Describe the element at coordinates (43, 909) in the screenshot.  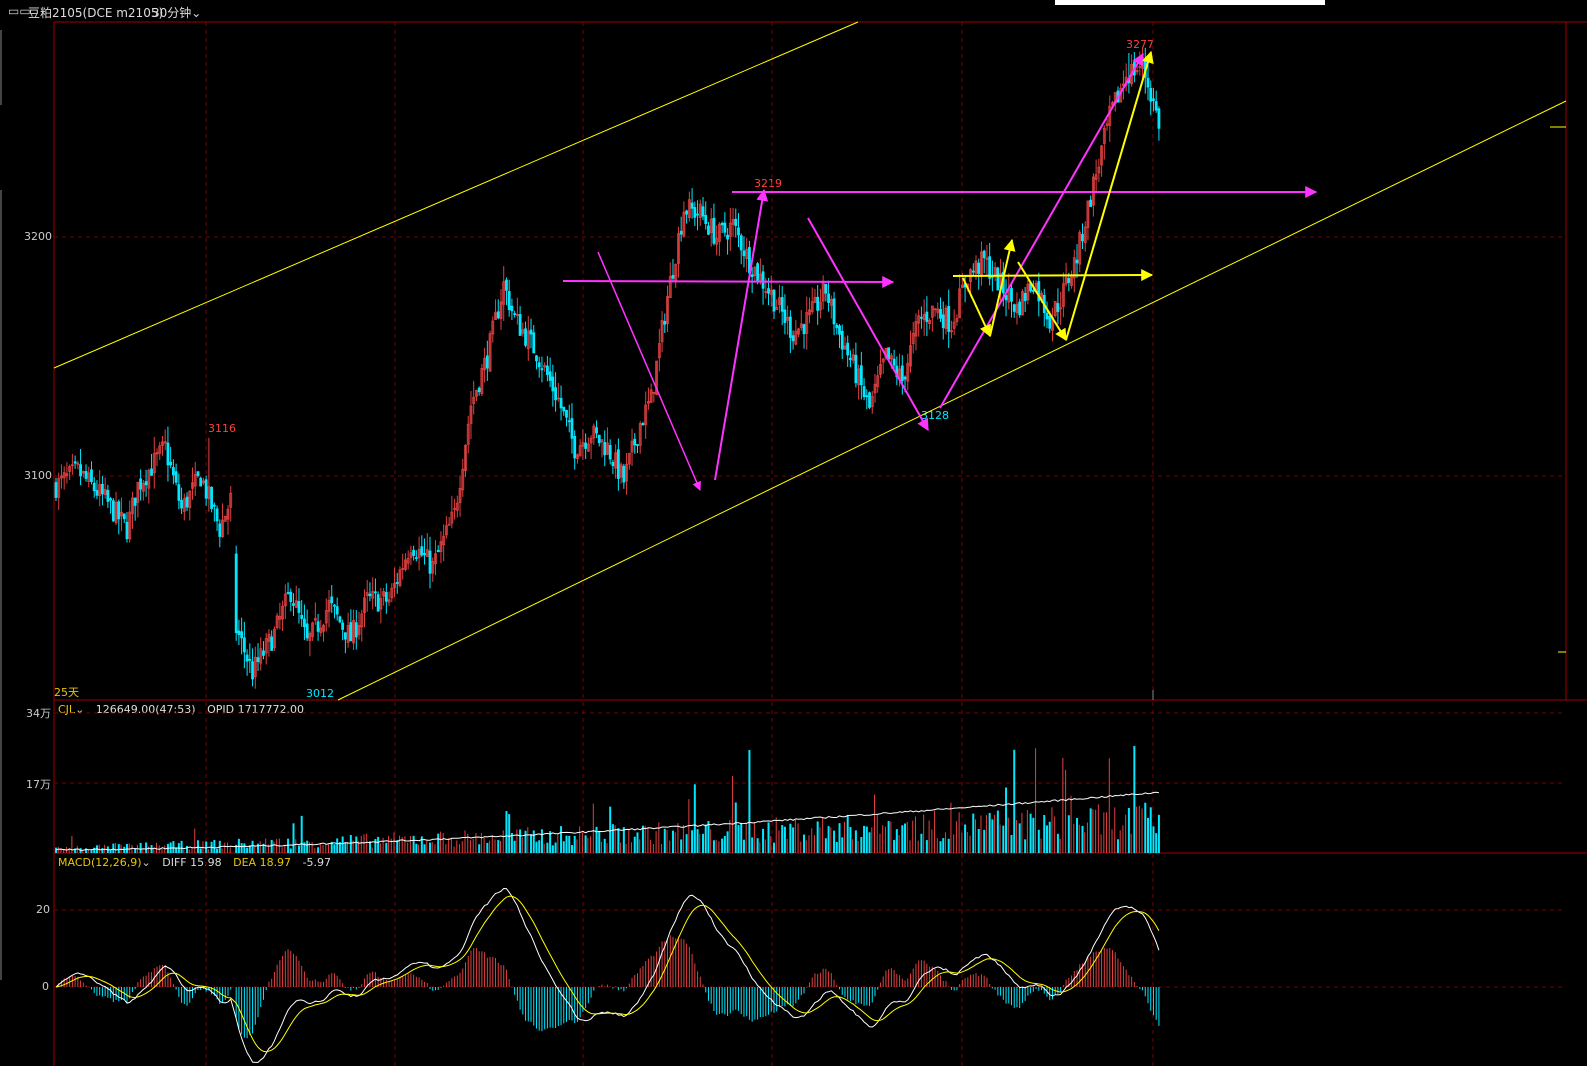
I see `macd-tick-20: 20` at that location.